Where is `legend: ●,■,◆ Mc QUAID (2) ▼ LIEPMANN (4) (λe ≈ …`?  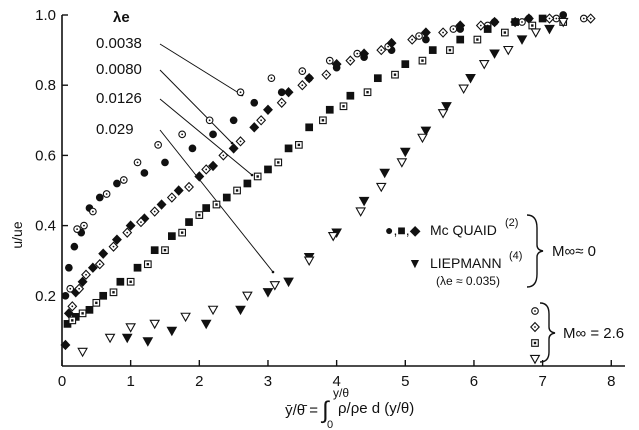 legend: ●,■,◆ Mc QUAID (2) ▼ LIEPMANN (4) (λe ≈ … is located at coordinates (504, 289).